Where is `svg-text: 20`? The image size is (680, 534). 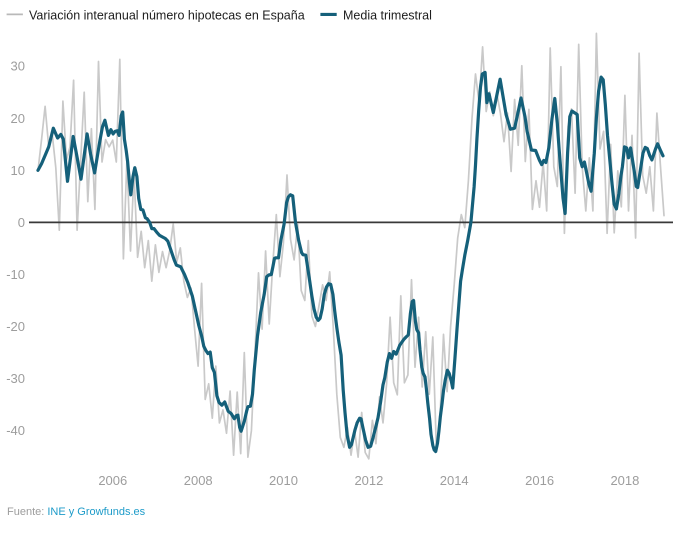
svg-text: 20 is located at coordinates (18, 118).